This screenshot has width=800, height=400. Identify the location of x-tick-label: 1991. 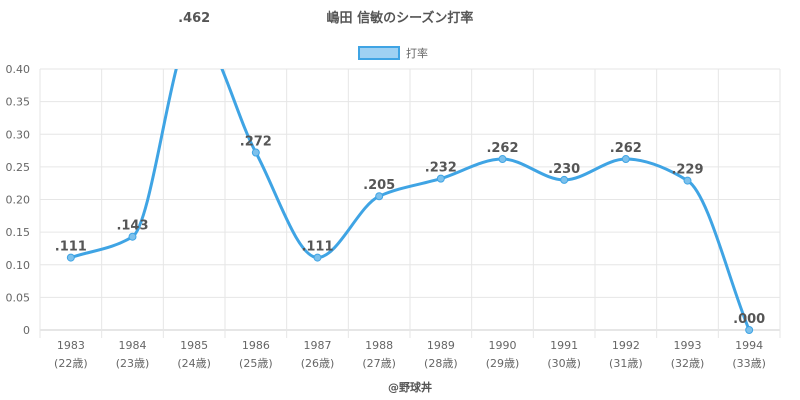
(564, 345).